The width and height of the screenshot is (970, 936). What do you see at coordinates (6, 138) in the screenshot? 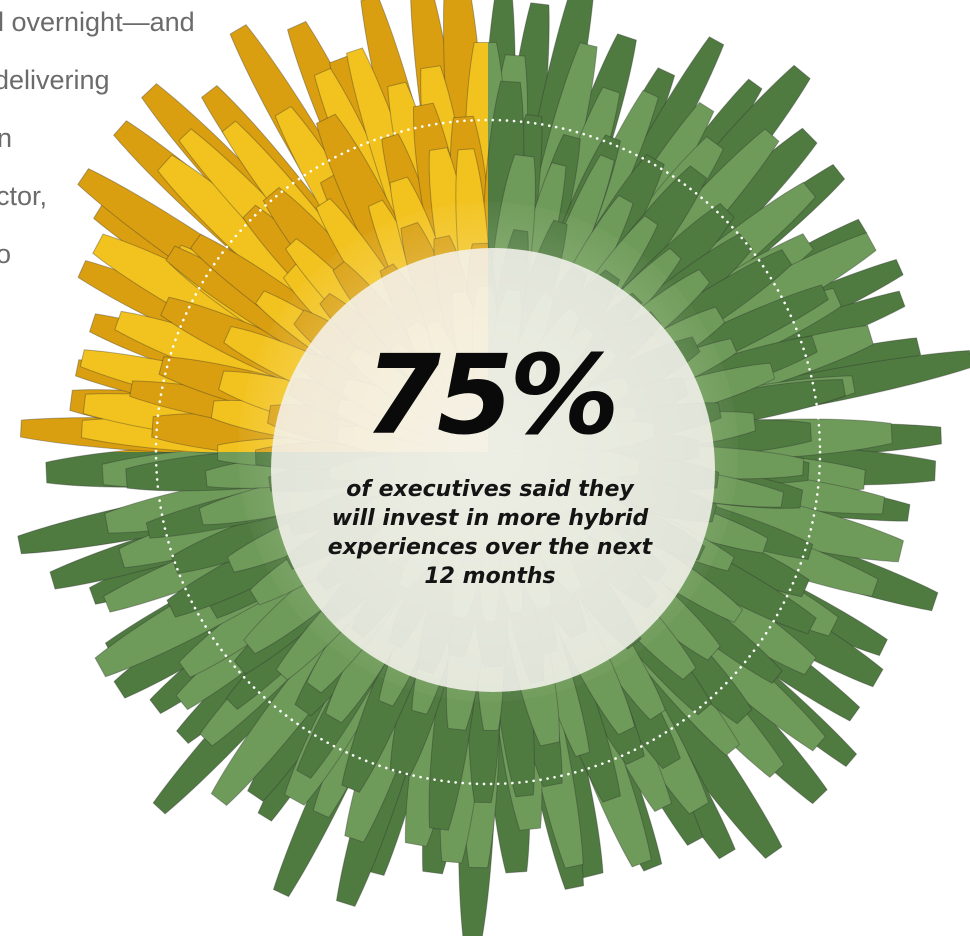
I see `body-text-line: n` at bounding box center [6, 138].